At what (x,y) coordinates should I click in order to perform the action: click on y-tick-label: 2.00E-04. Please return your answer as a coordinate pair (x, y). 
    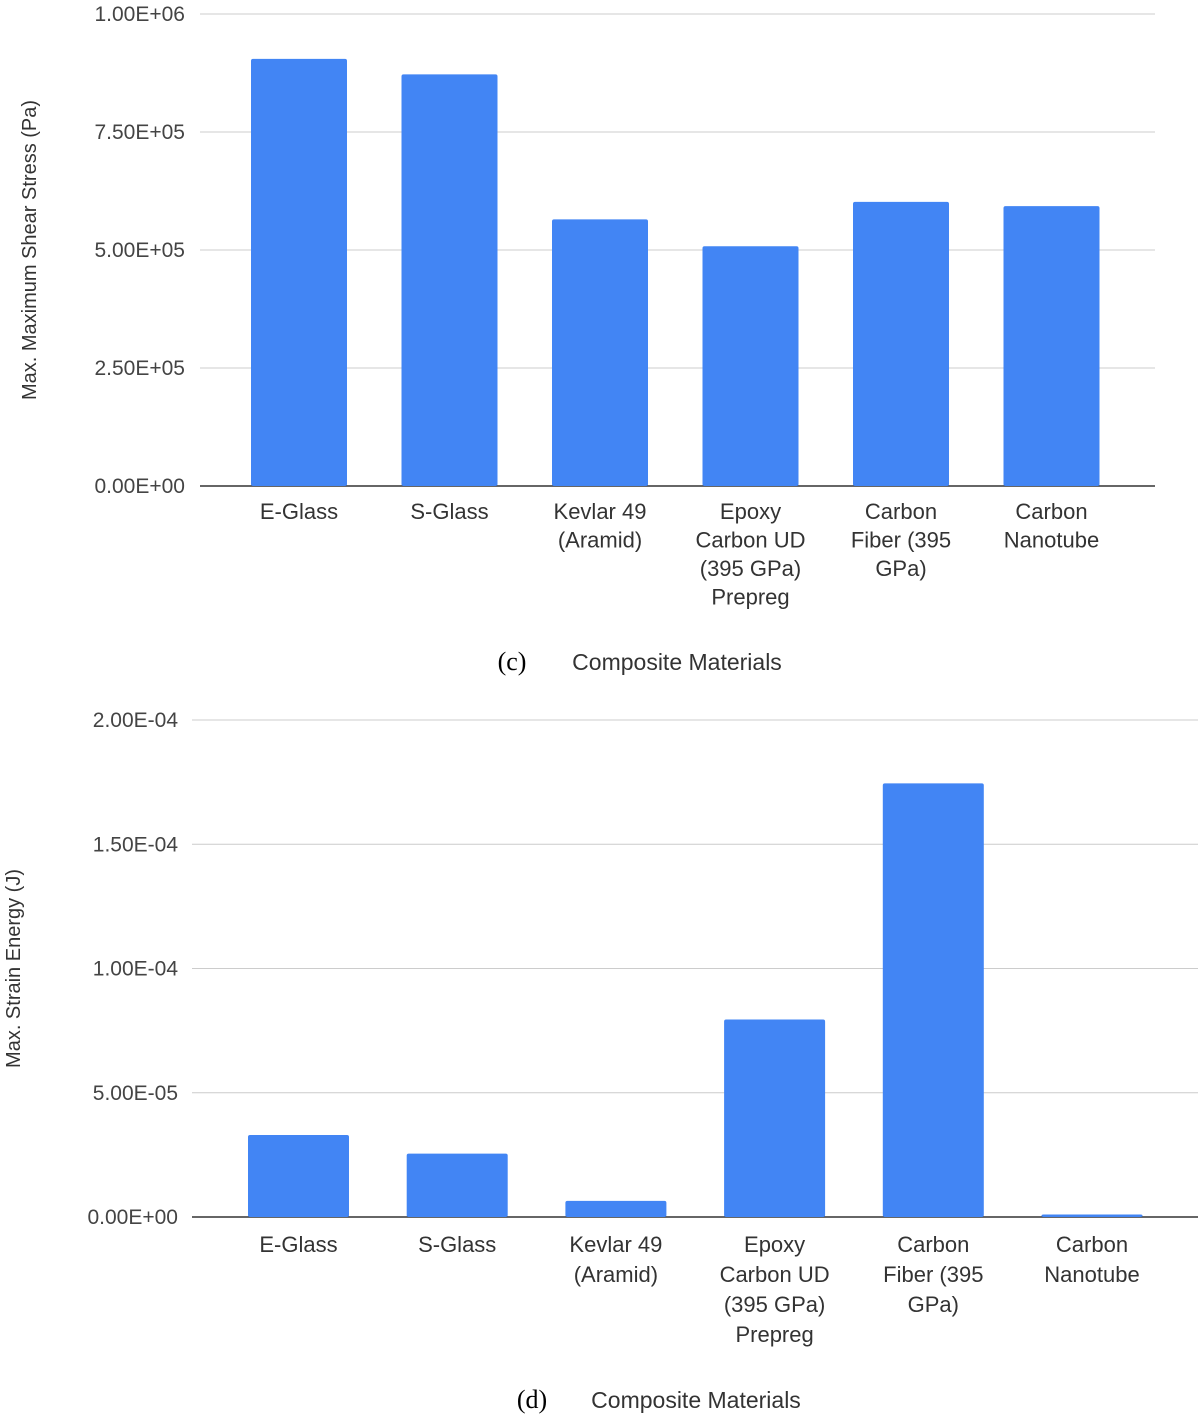
    Looking at the image, I should click on (136, 720).